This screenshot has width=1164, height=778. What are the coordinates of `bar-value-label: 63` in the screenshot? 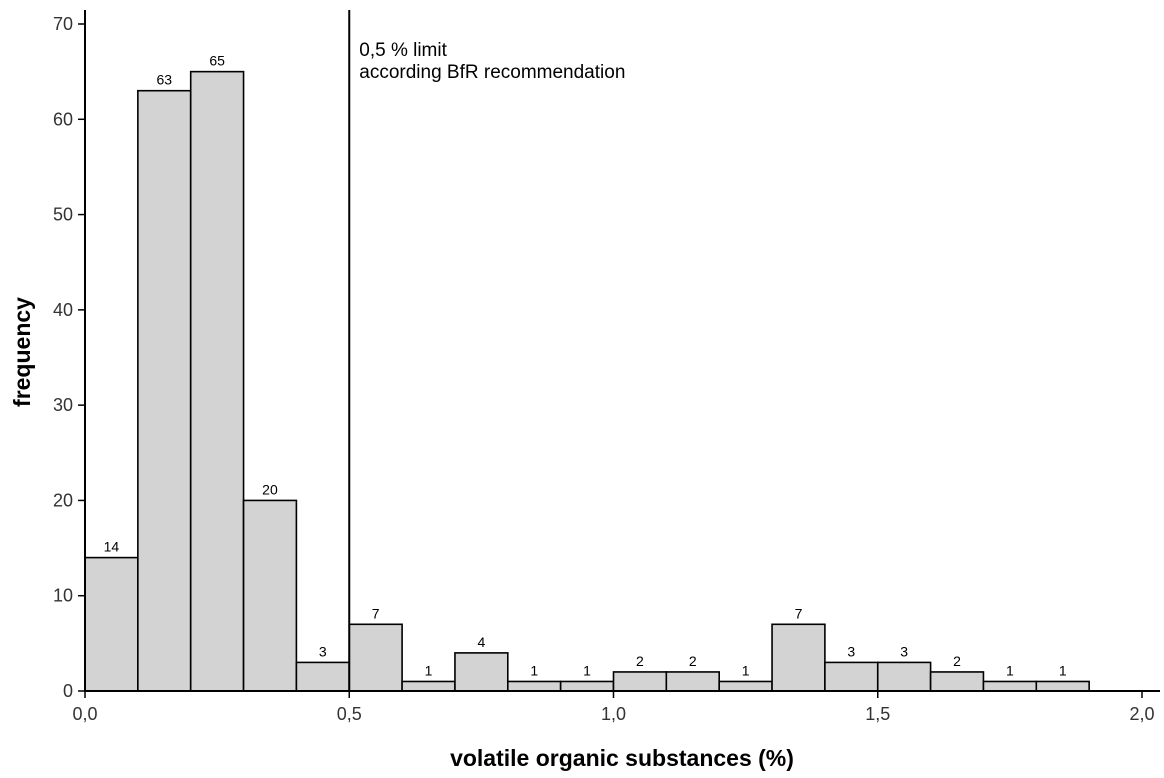 It's located at (164, 80).